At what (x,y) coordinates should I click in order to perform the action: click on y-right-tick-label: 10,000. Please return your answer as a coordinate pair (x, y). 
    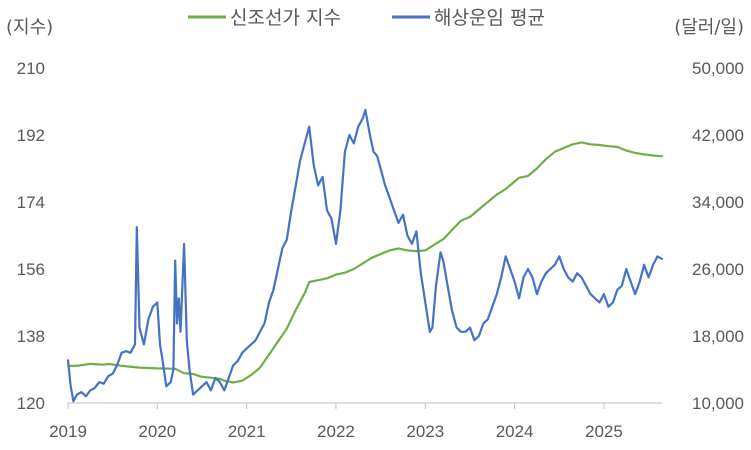
    Looking at the image, I should click on (718, 403).